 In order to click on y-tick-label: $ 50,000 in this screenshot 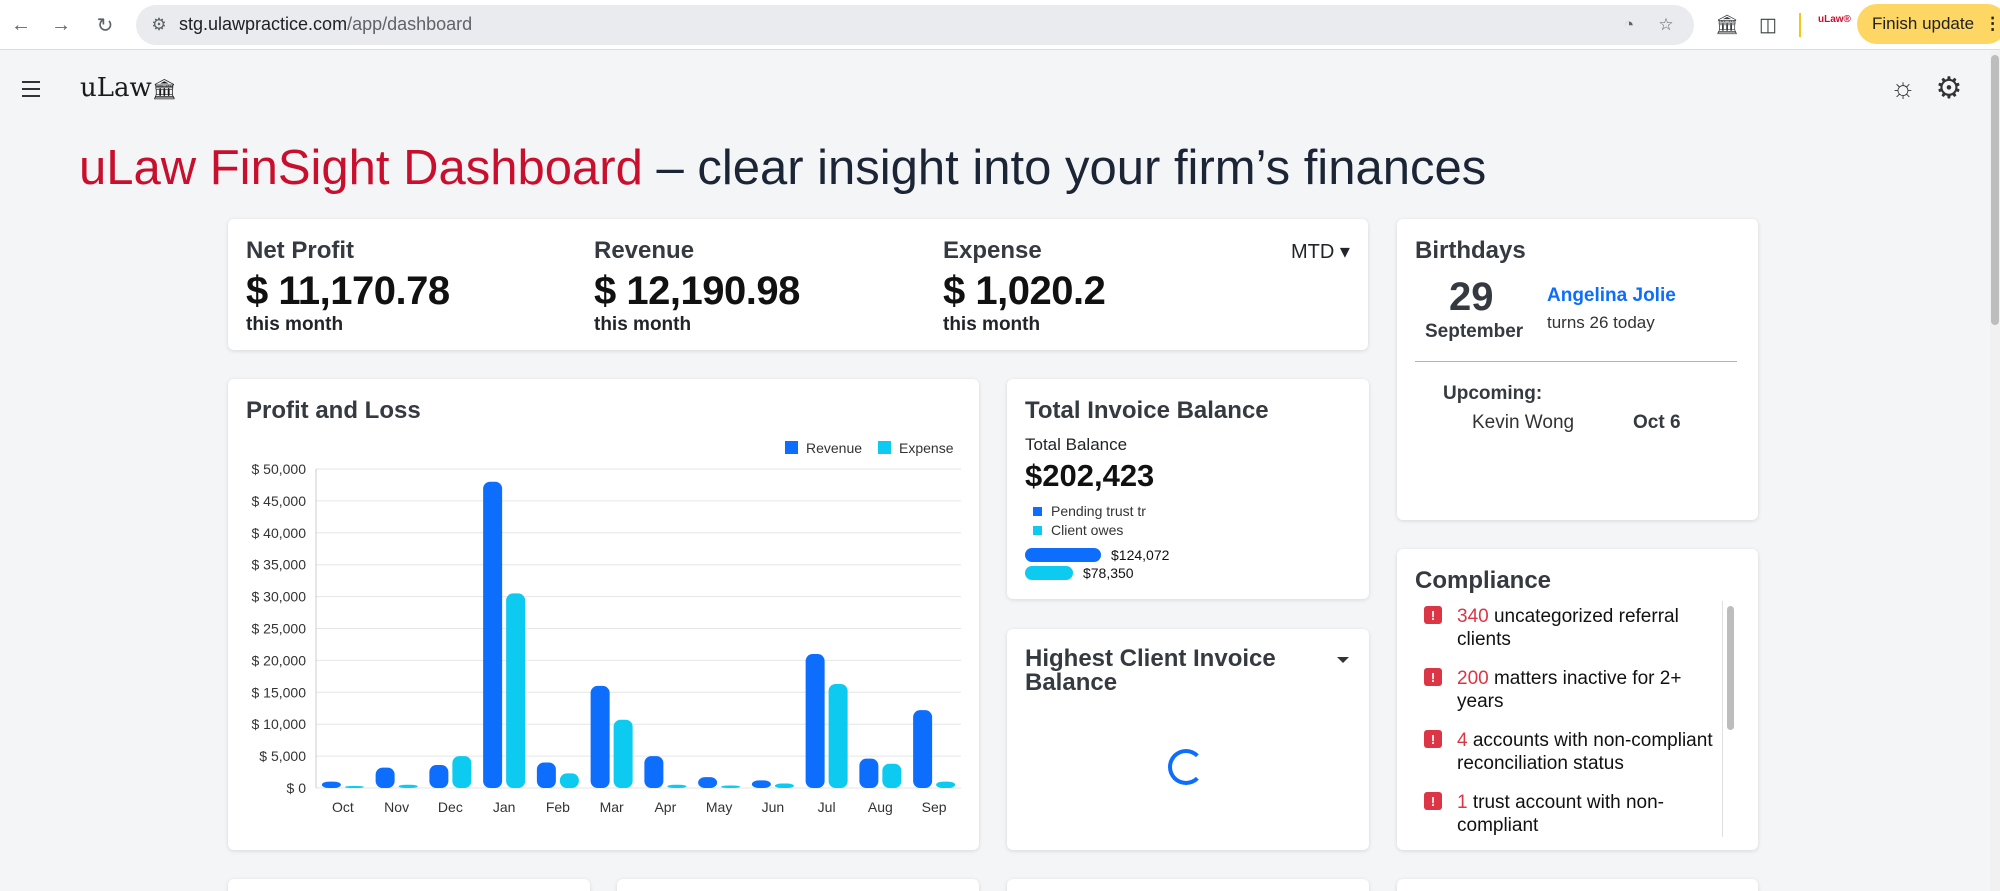, I will do `click(279, 469)`.